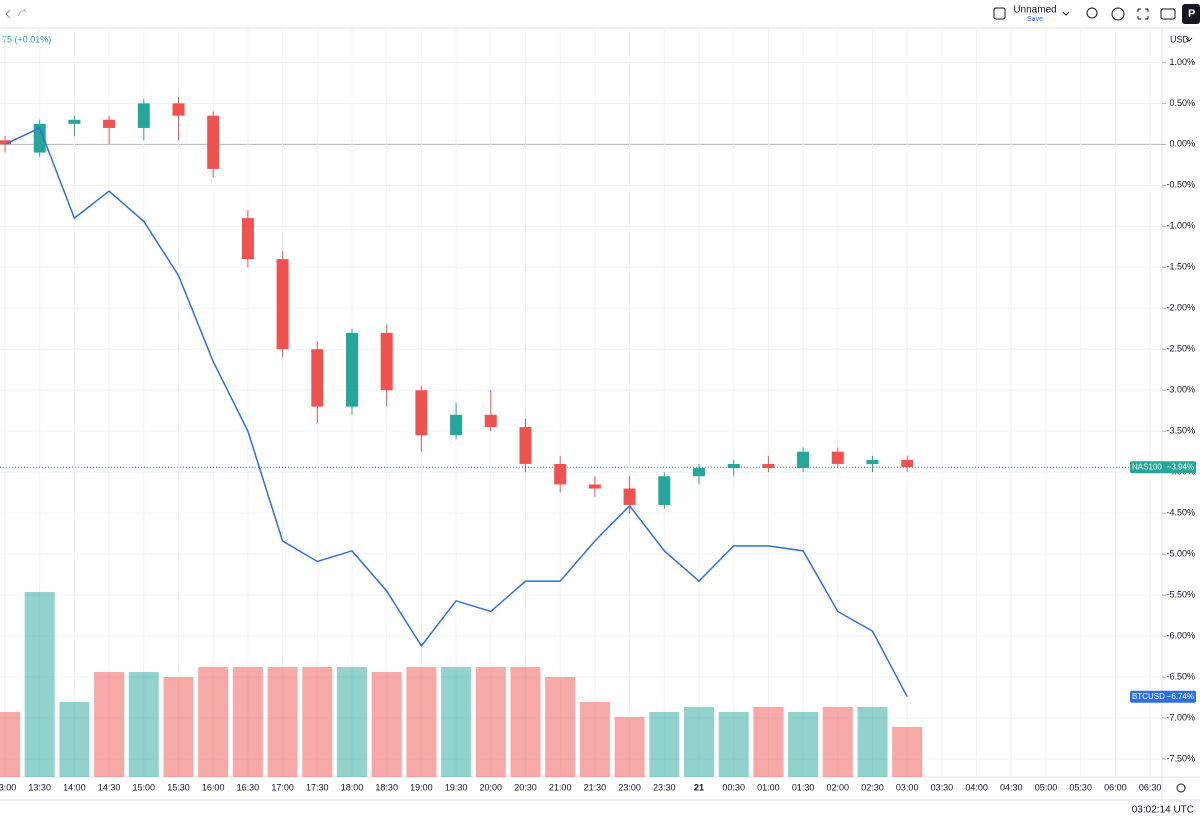 The width and height of the screenshot is (1200, 825). What do you see at coordinates (1035, 19) in the screenshot?
I see `save-label: Save` at bounding box center [1035, 19].